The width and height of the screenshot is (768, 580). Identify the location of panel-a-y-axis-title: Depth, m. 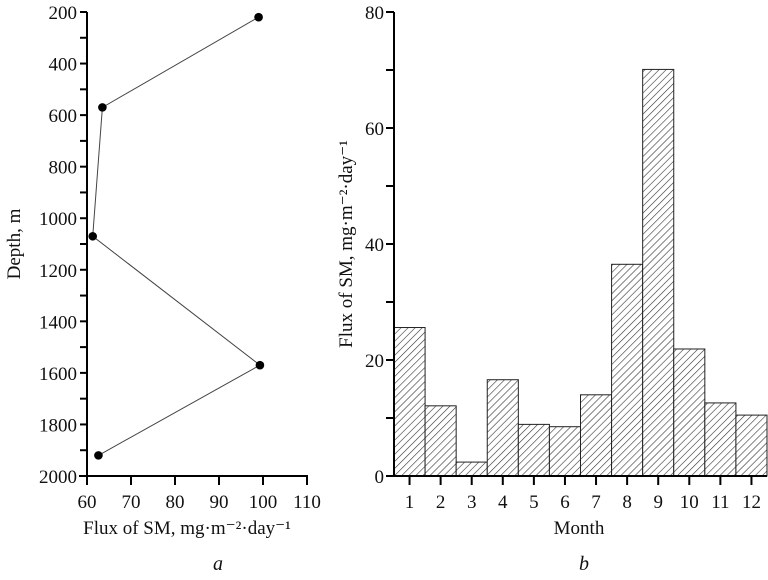
(14, 243).